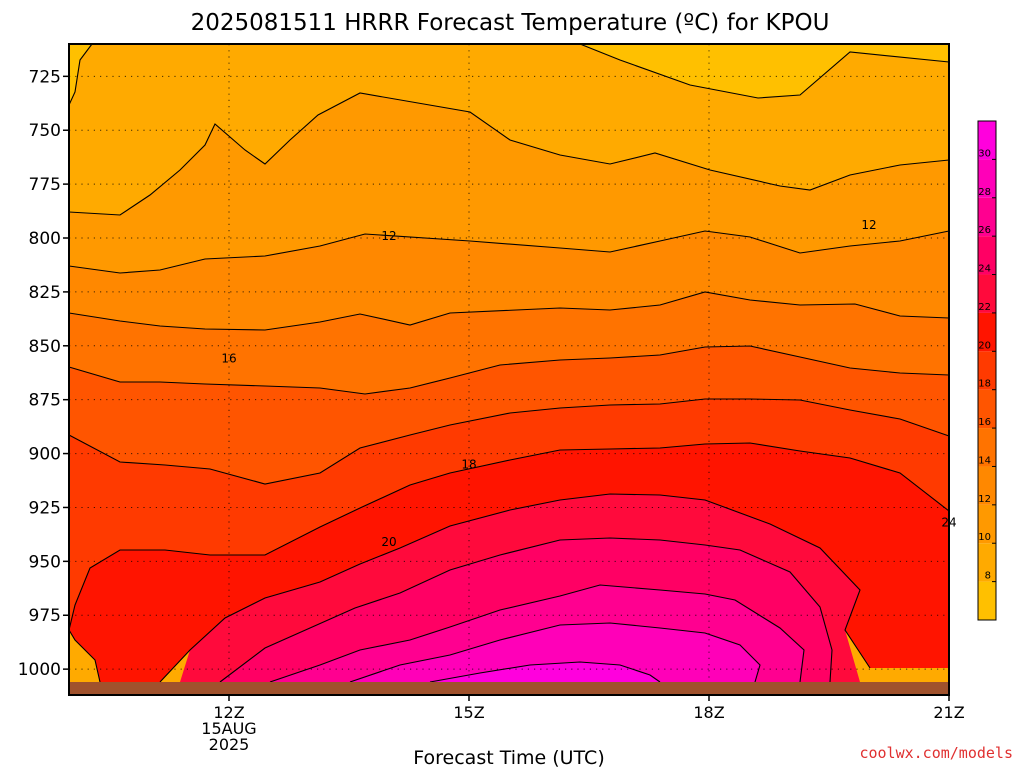 This screenshot has height=768, width=1024. What do you see at coordinates (45, 77) in the screenshot?
I see `y-tick-label: 725` at bounding box center [45, 77].